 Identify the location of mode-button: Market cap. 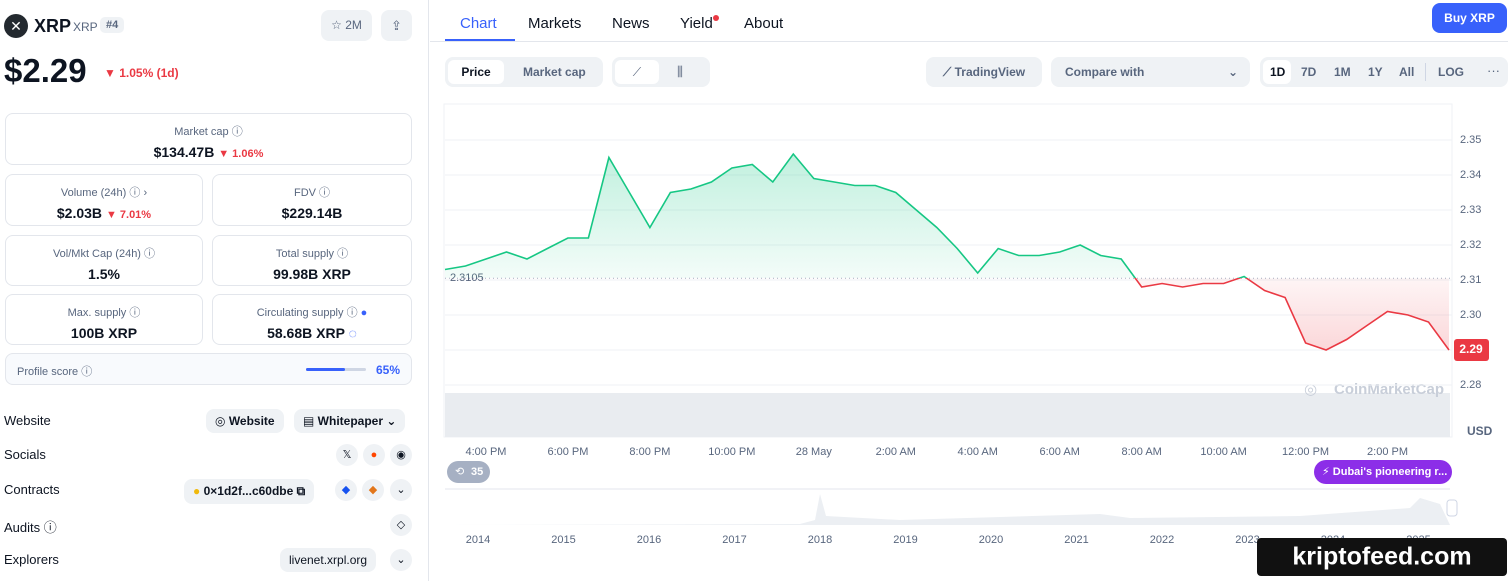
(554, 72).